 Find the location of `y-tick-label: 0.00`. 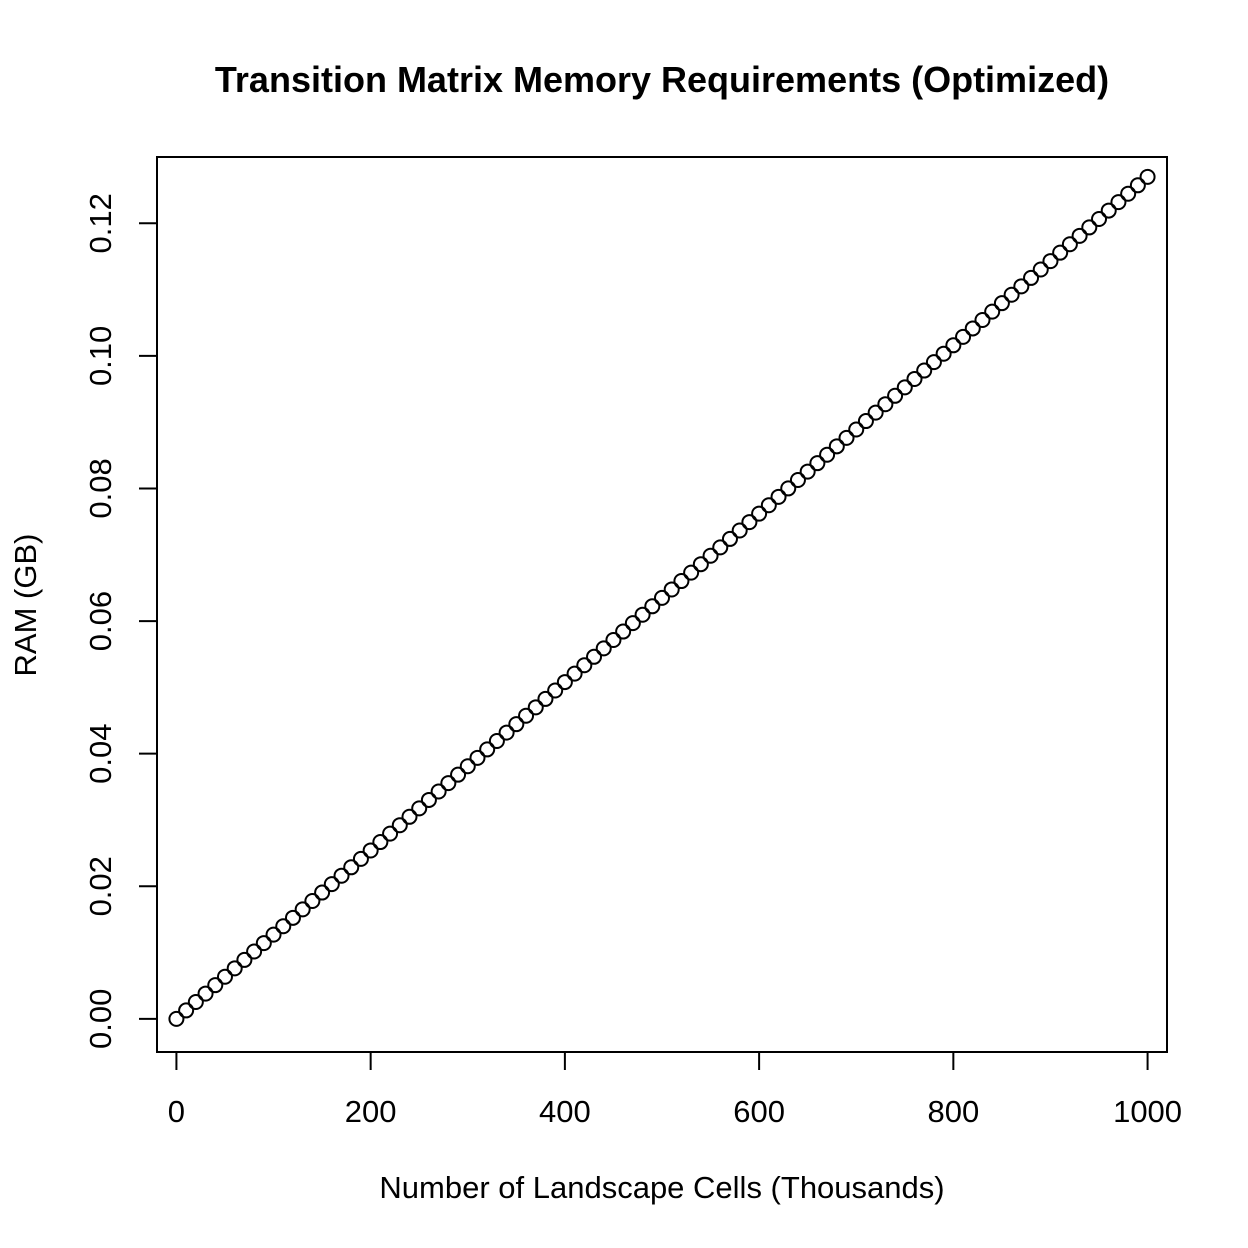

y-tick-label: 0.00 is located at coordinates (100, 1019).